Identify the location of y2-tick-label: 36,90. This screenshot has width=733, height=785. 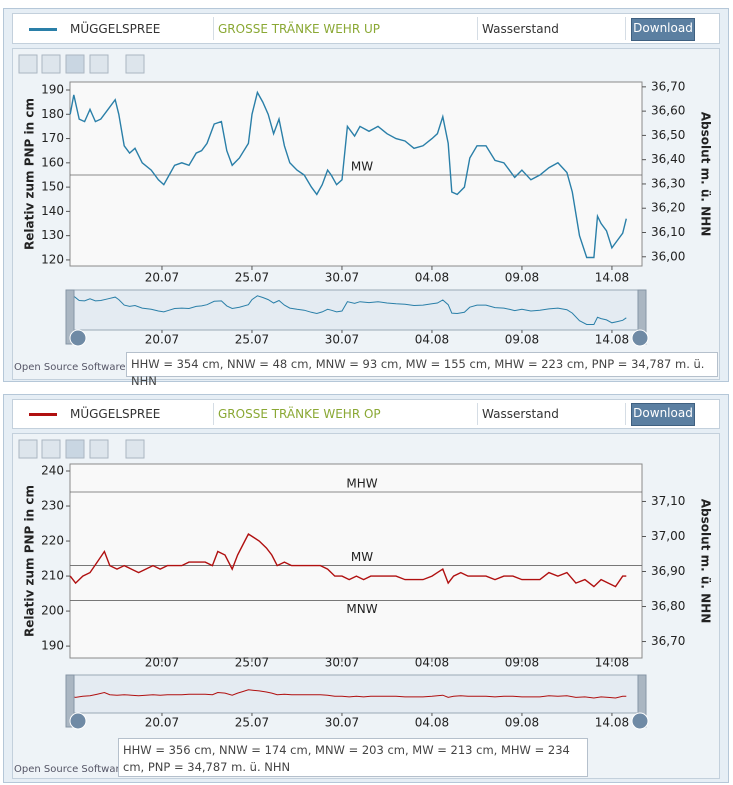
(668, 571).